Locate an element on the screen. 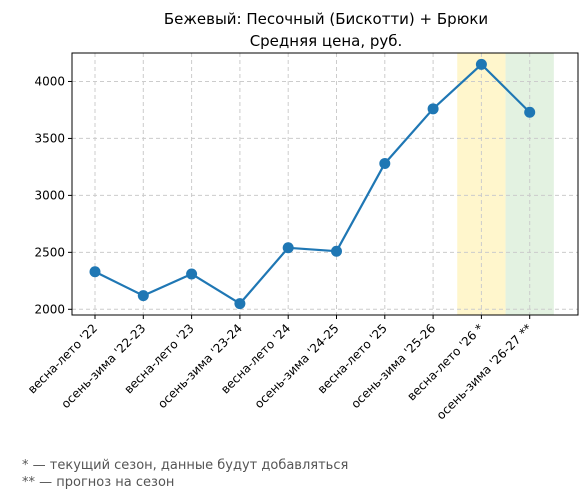 The image size is (588, 498). y-tick-label: 3500 is located at coordinates (49, 138).